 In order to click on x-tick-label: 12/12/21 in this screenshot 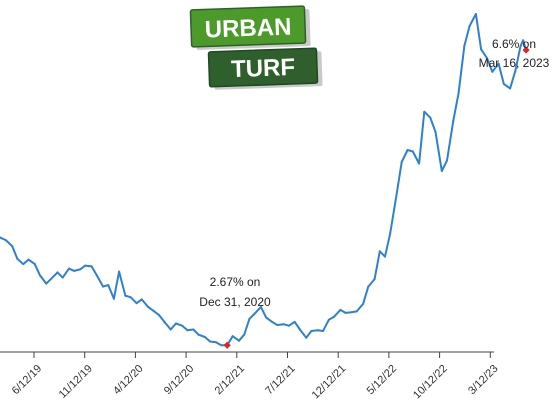, I will do `click(329, 382)`.